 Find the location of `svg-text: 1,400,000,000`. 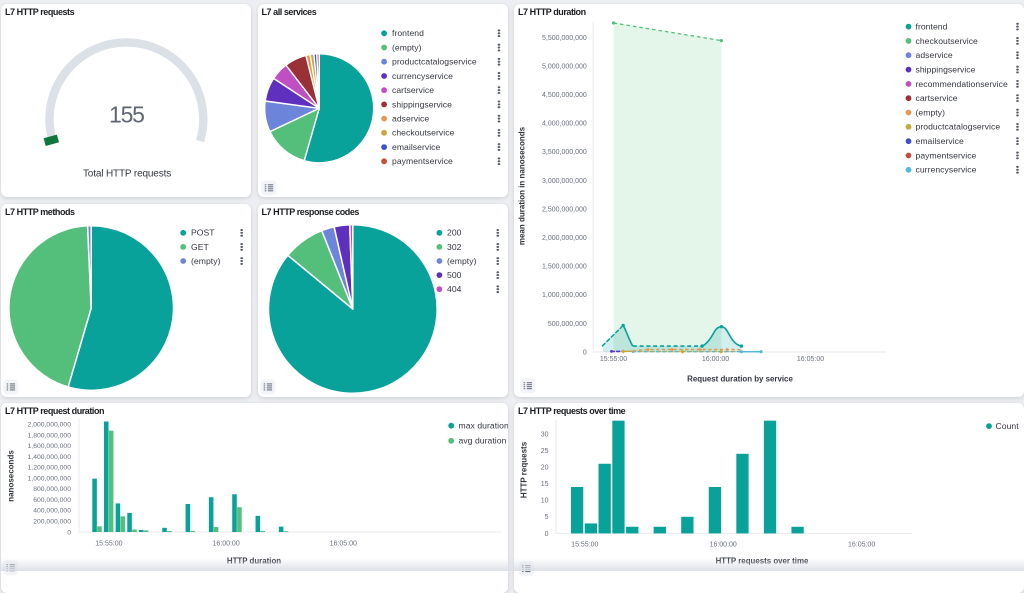

svg-text: 1,400,000,000 is located at coordinates (50, 457).